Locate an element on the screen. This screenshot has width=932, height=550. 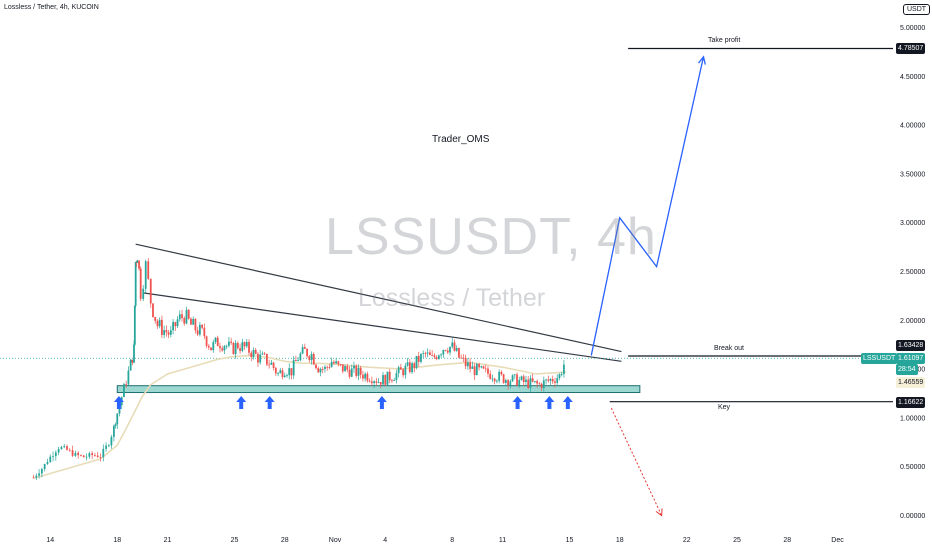
x-tick-label: 25 is located at coordinates (737, 540).